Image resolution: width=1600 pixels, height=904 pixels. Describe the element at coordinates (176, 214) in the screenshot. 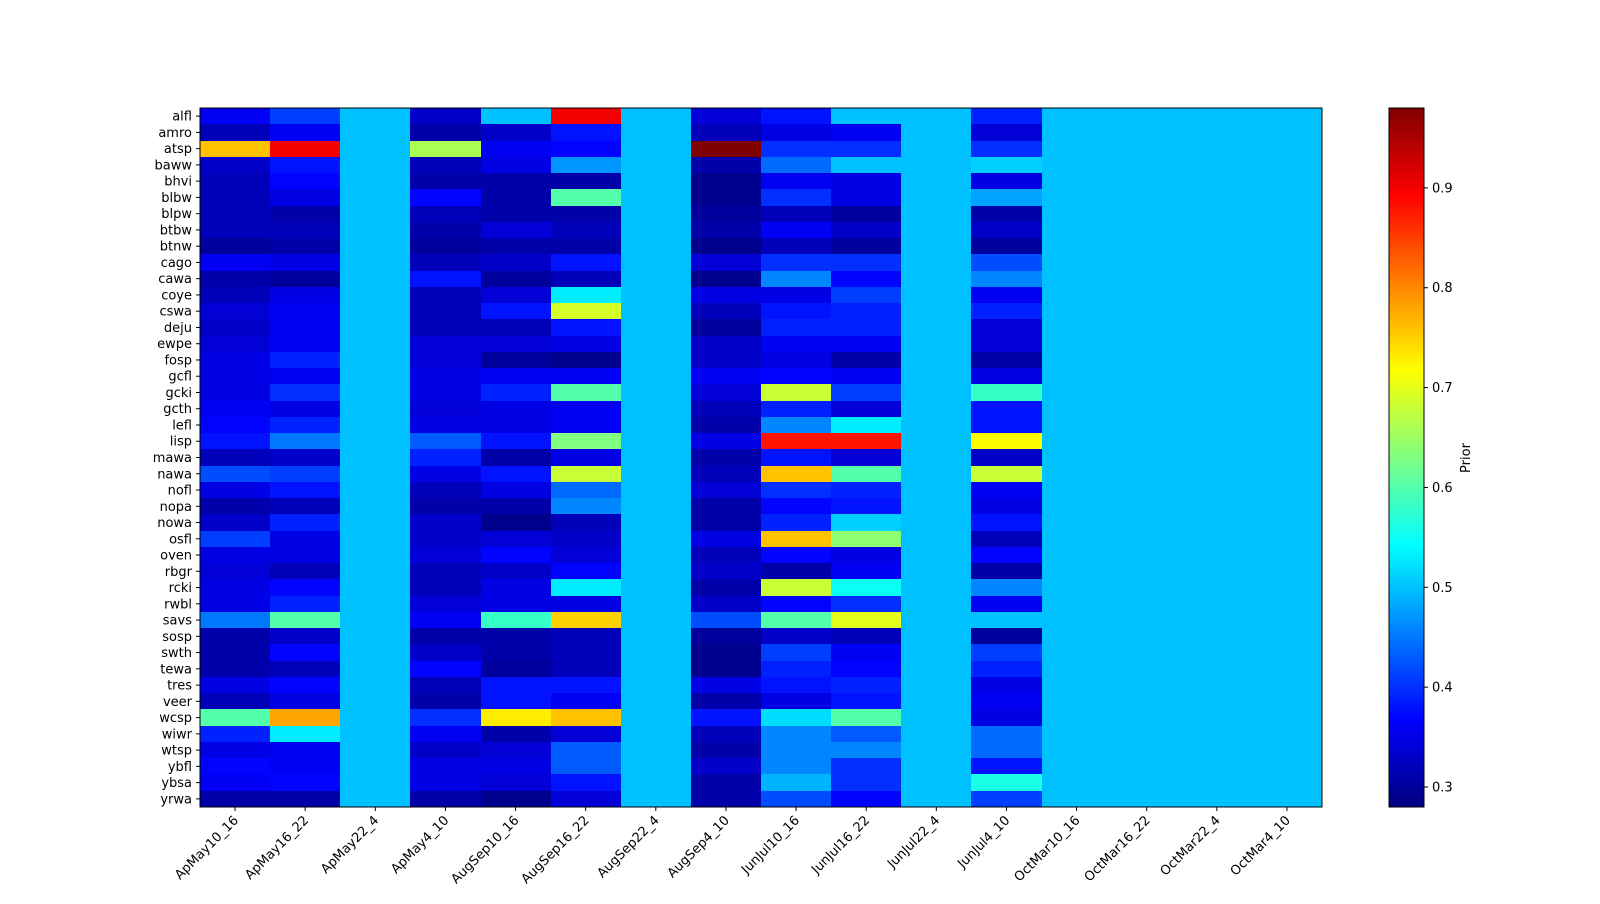

I see `y-tick-label: blpw` at that location.